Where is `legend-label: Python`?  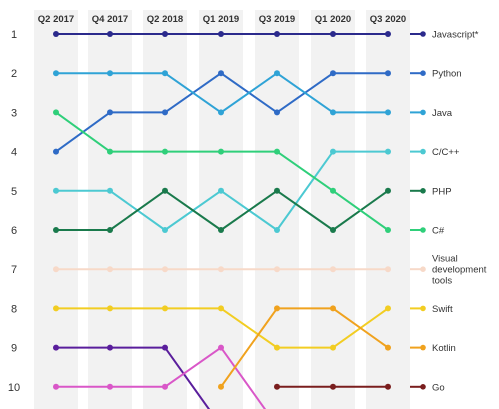 legend-label: Python is located at coordinates (447, 74).